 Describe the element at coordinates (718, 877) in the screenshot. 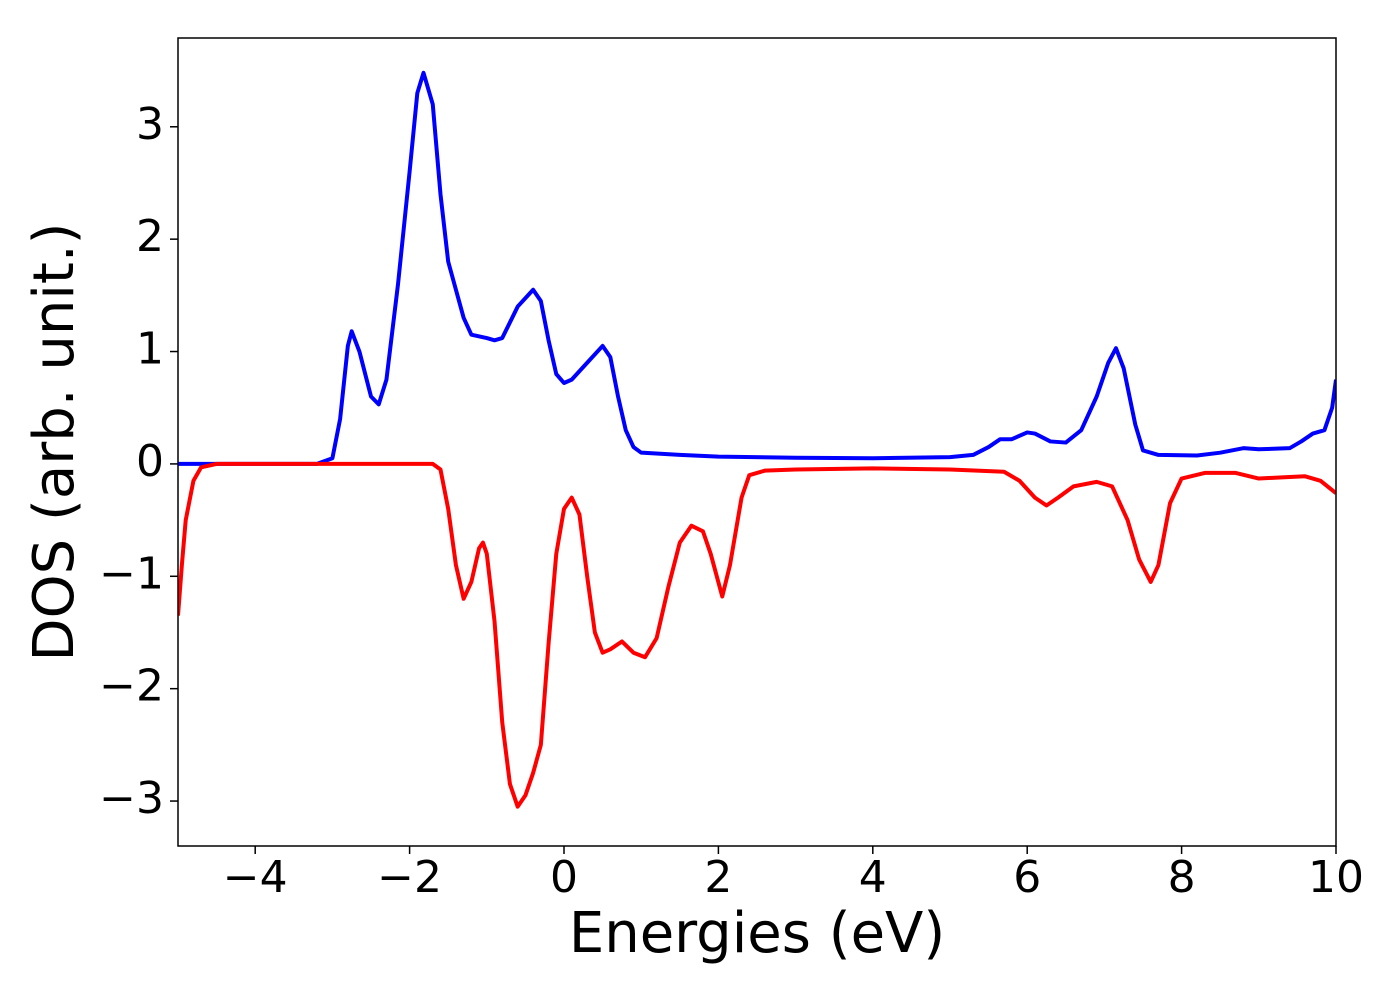

I see `x-tick-label: 2` at that location.